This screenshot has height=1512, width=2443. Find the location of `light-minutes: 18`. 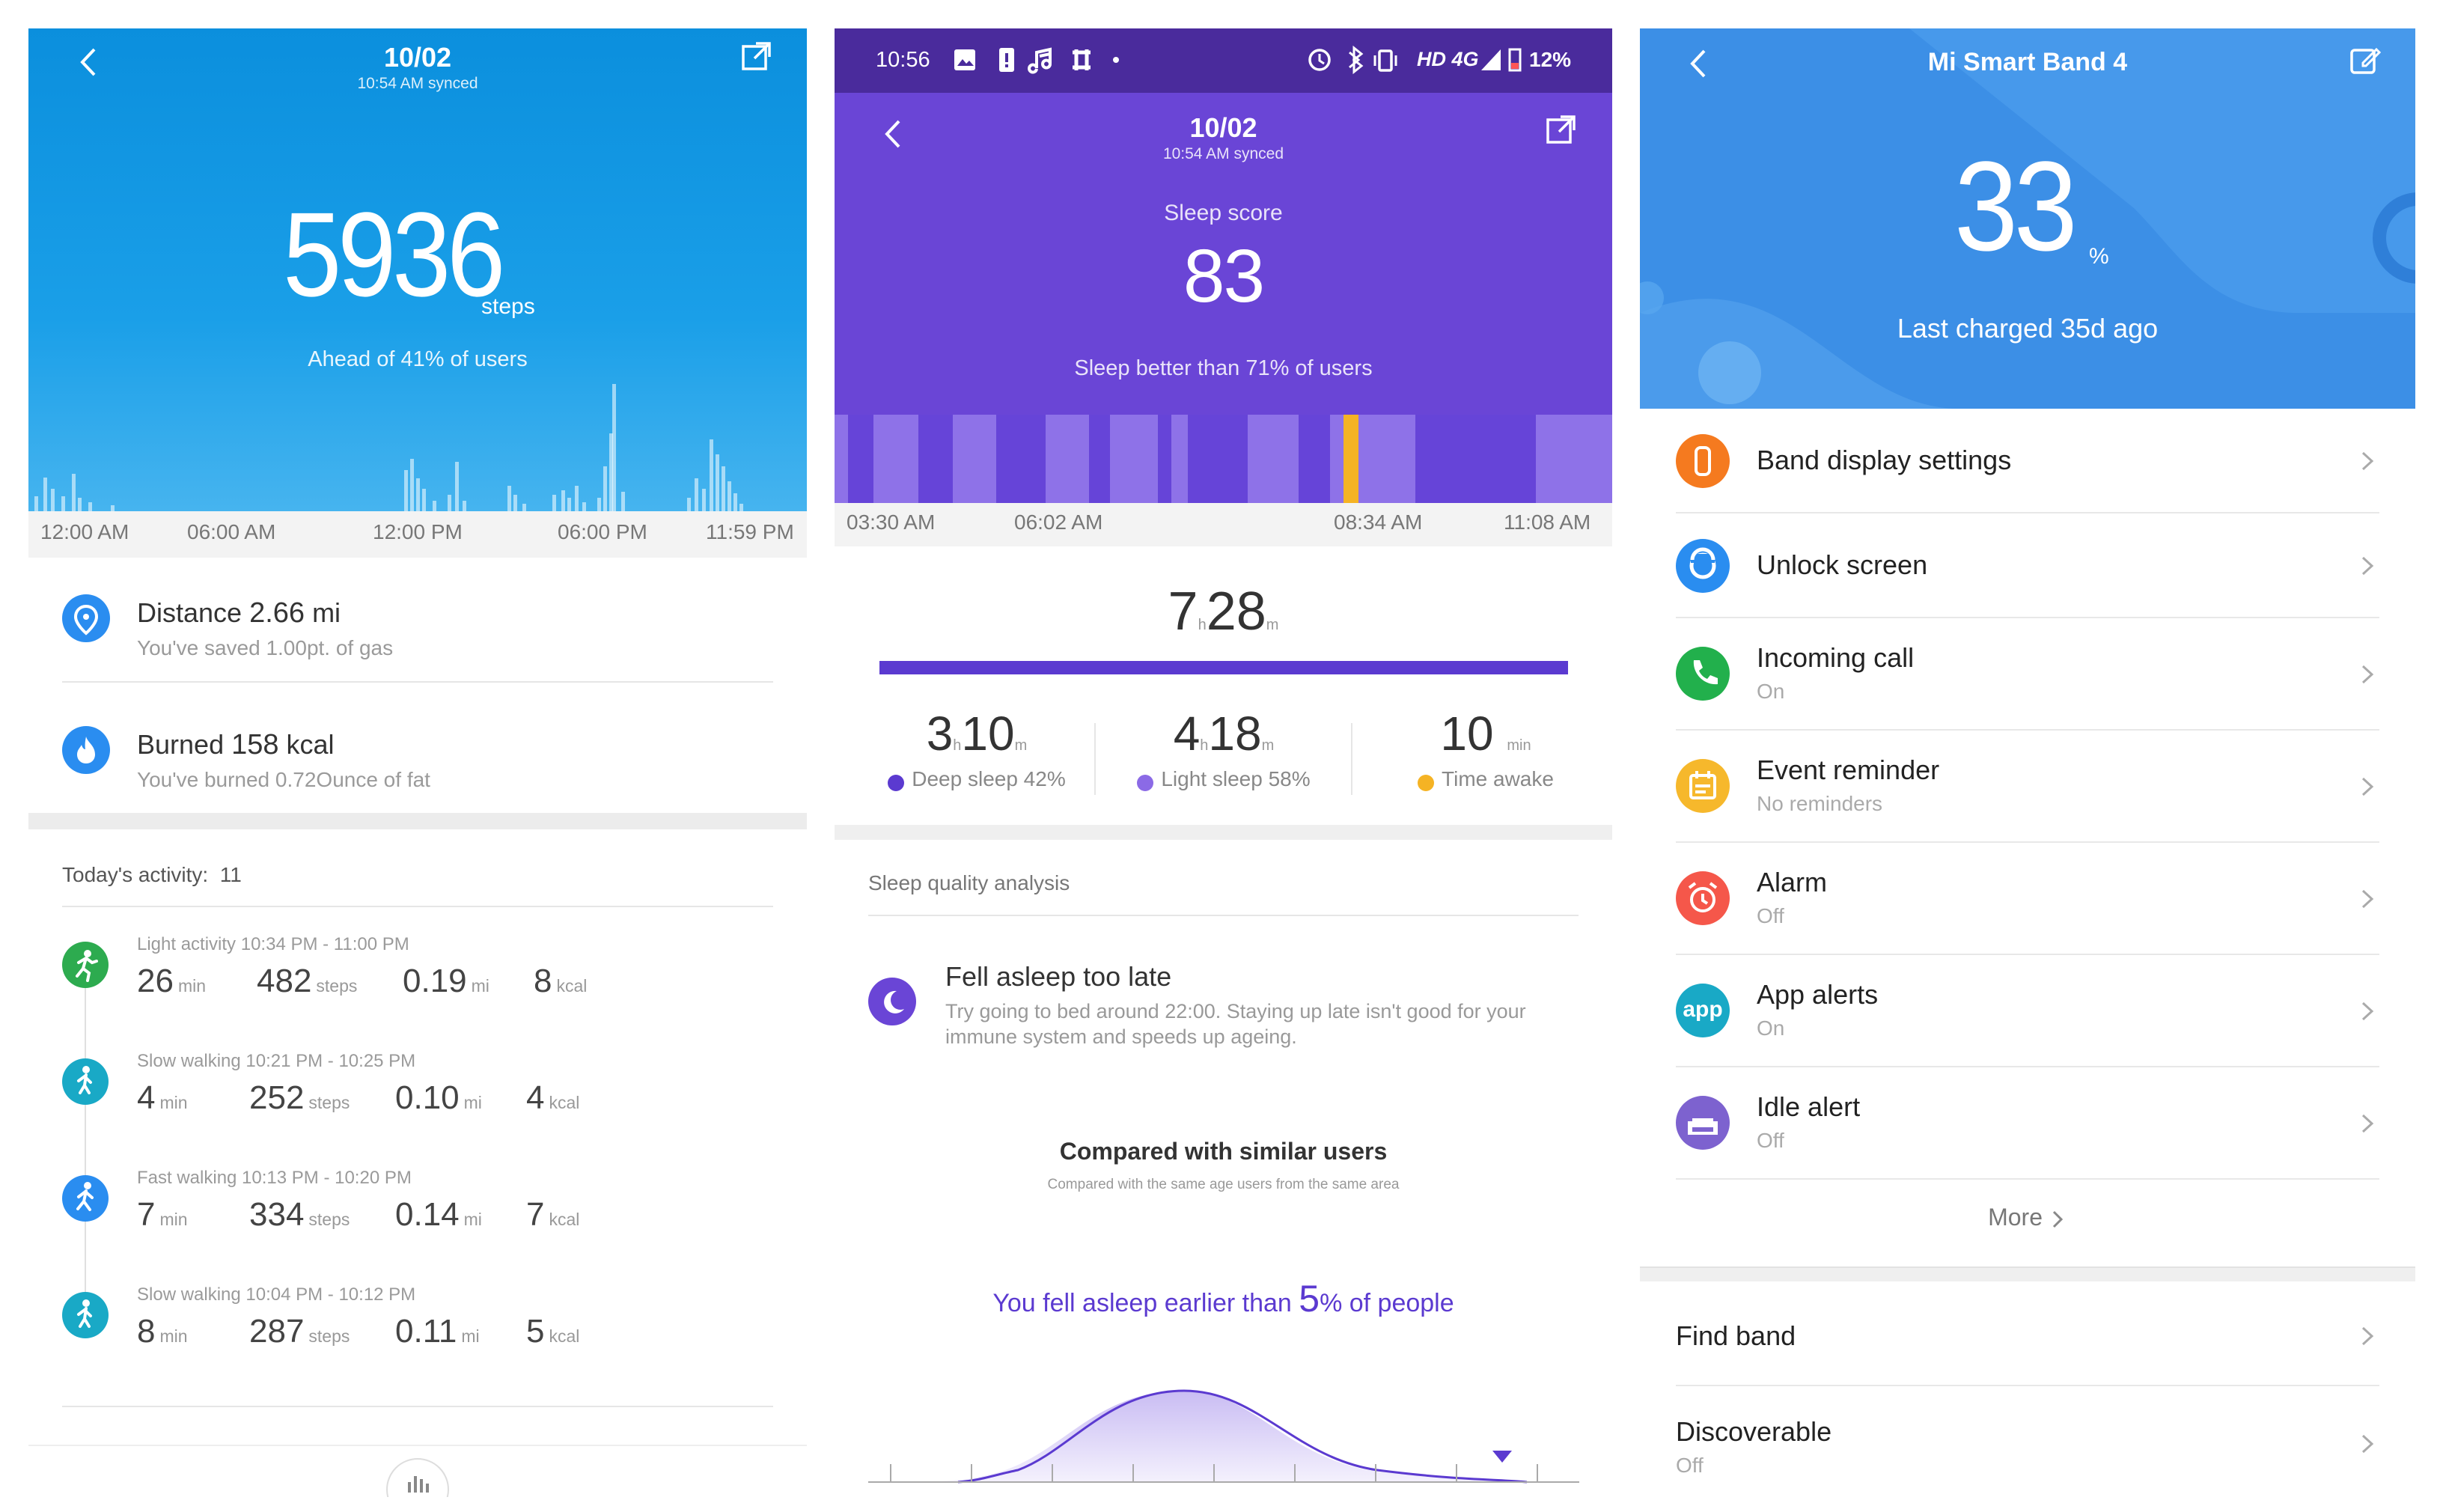

light-minutes: 18 is located at coordinates (1235, 733).